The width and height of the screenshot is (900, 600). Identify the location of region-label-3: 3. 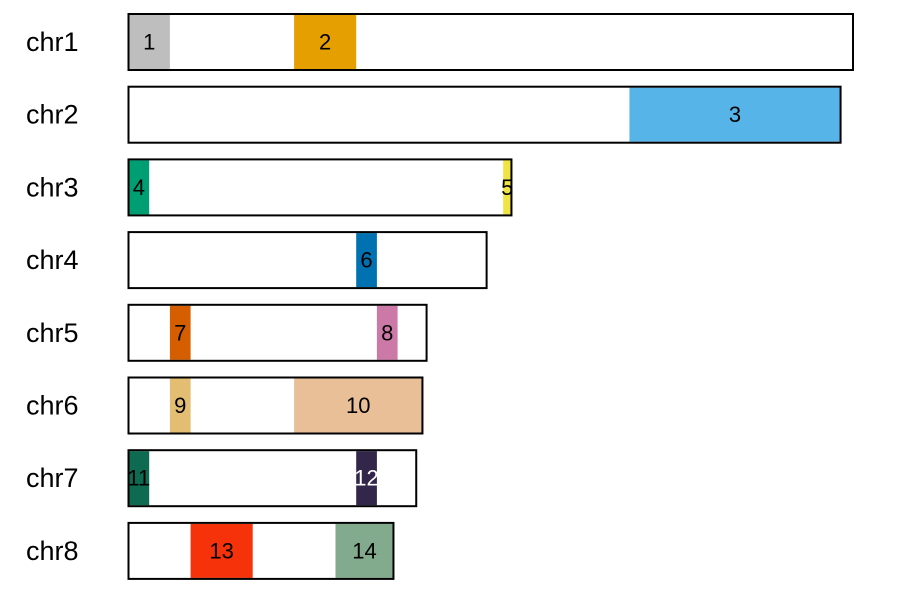
(735, 114).